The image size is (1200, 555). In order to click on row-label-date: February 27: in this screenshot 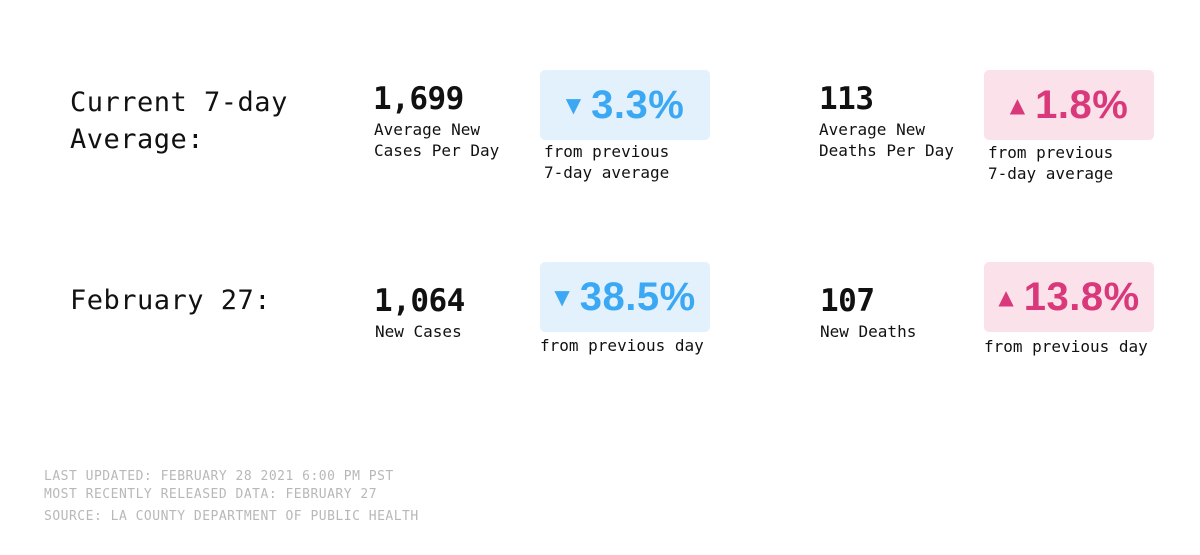, I will do `click(170, 300)`.